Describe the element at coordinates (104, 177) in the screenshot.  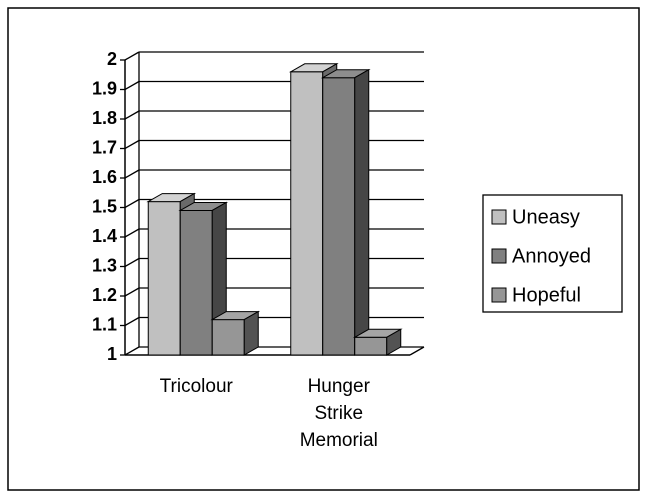
I see `y-tick-label: 1.6` at that location.